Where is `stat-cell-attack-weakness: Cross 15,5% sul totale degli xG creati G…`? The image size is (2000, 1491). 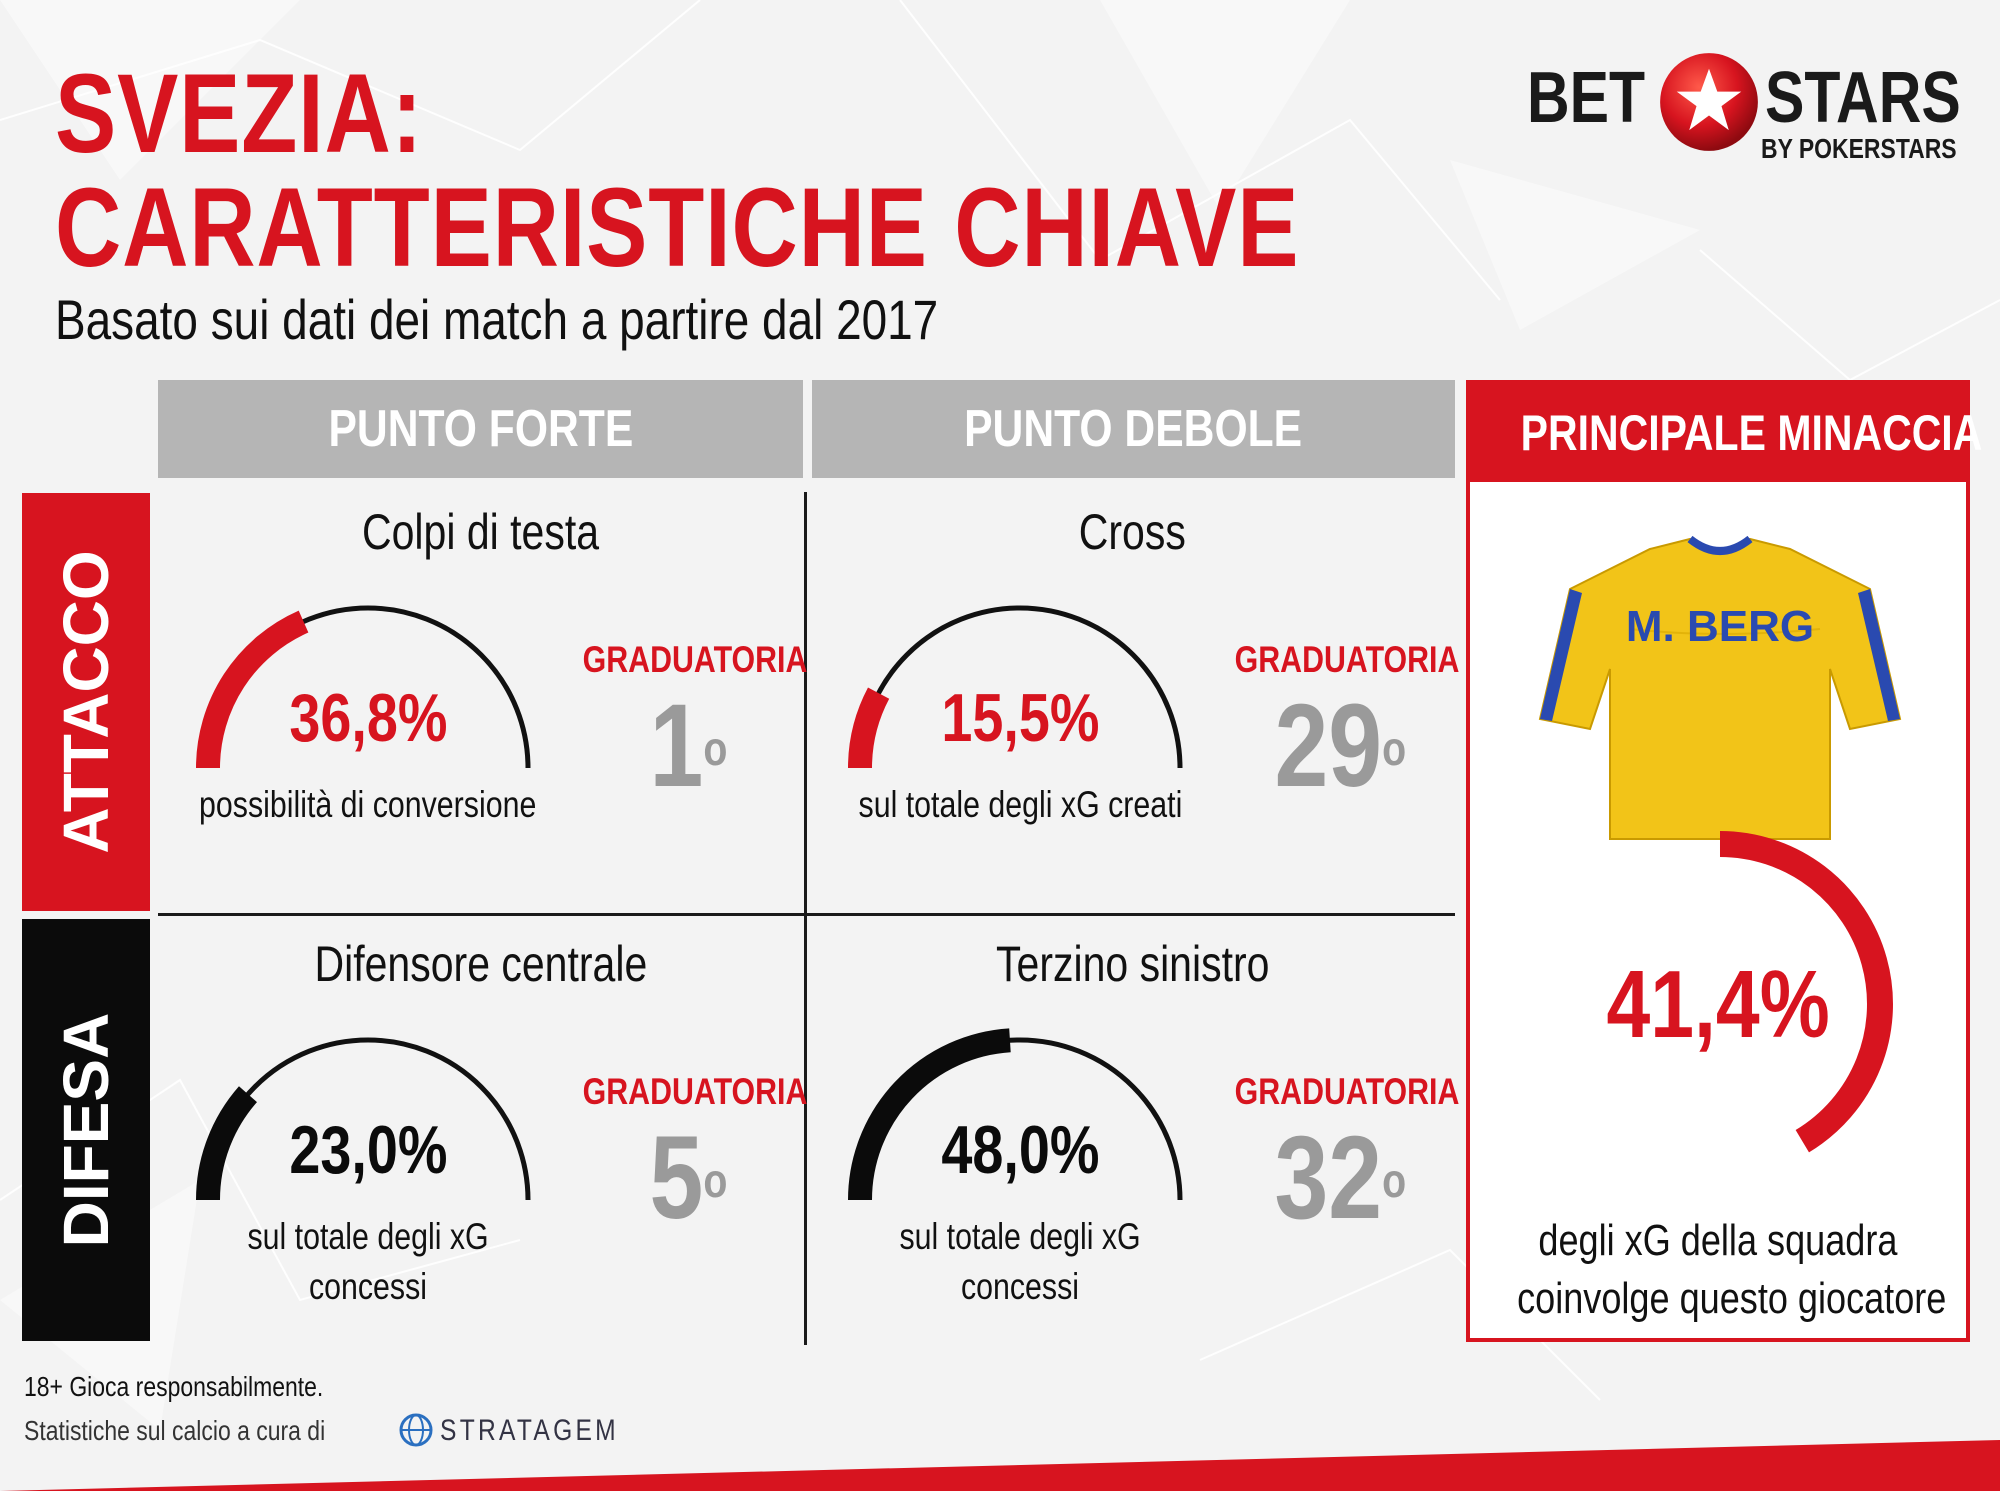
stat-cell-attack-weakness: Cross 15,5% sul totale degli xG creati G… is located at coordinates (1134, 698).